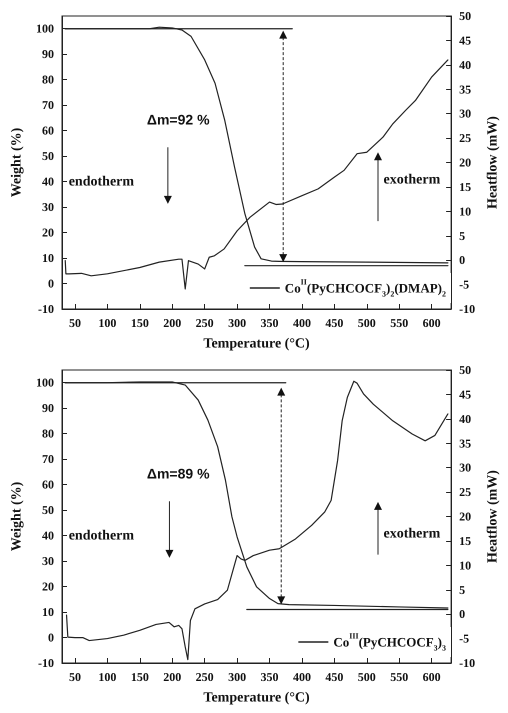  What do you see at coordinates (178, 473) in the screenshot?
I see `annotation: Δm=89 %` at bounding box center [178, 473].